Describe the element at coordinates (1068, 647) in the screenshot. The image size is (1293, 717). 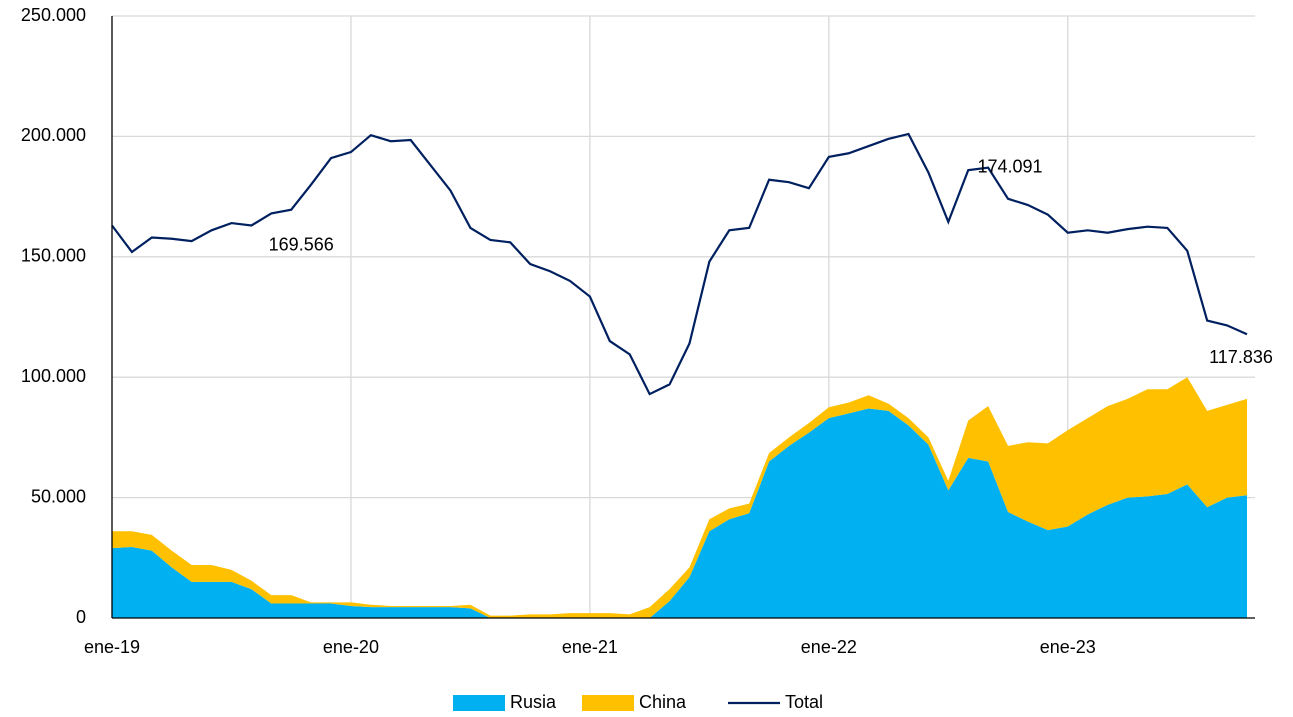
I see `x-tick-label: ene-23` at that location.